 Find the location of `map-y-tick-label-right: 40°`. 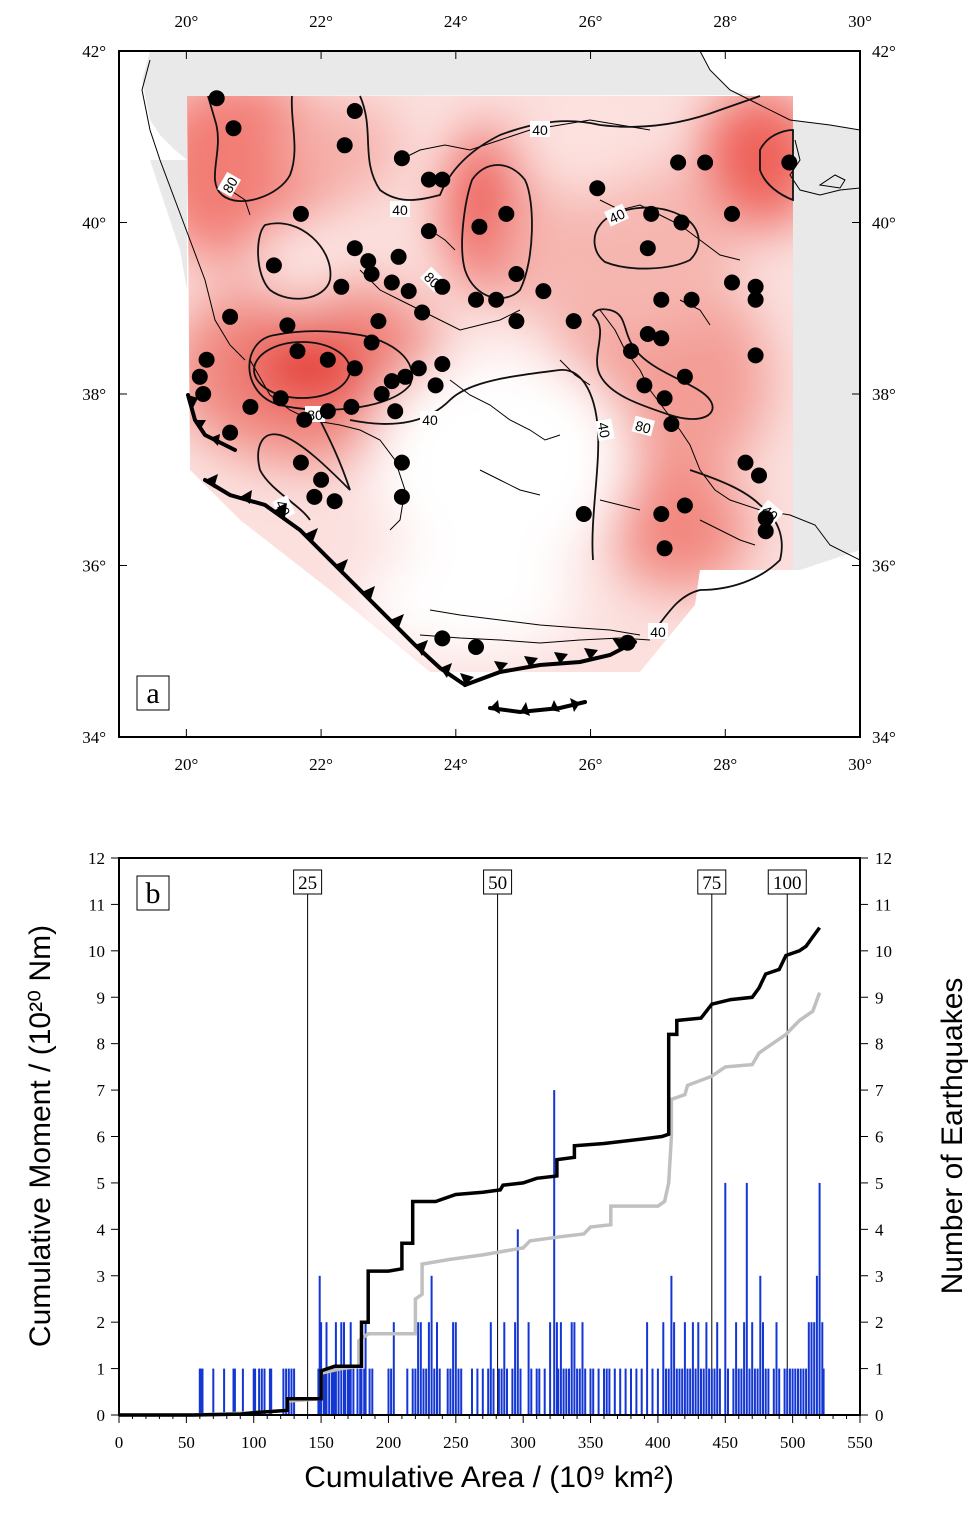

map-y-tick-label-right: 40° is located at coordinates (884, 223).